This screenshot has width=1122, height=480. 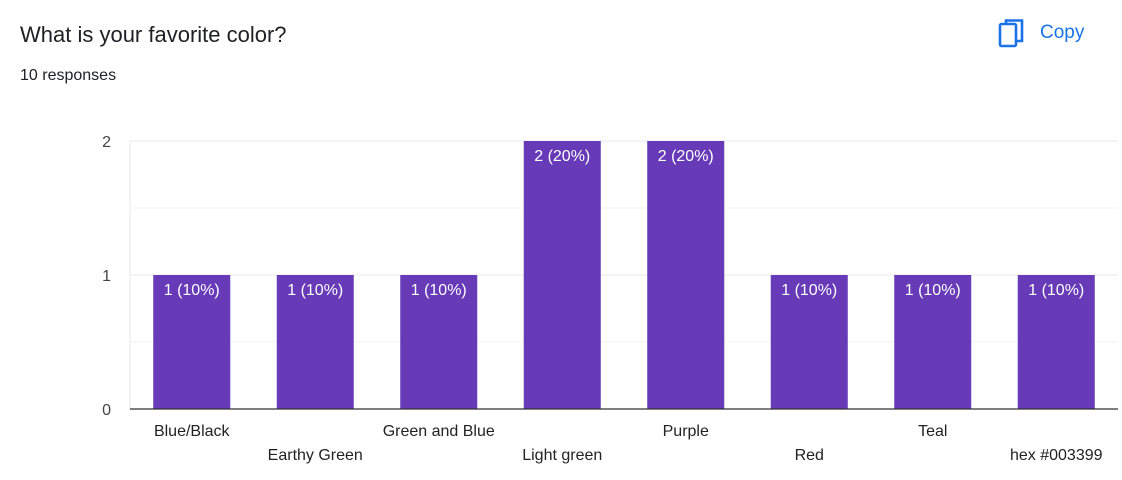 What do you see at coordinates (106, 276) in the screenshot?
I see `y-tick-label: 1` at bounding box center [106, 276].